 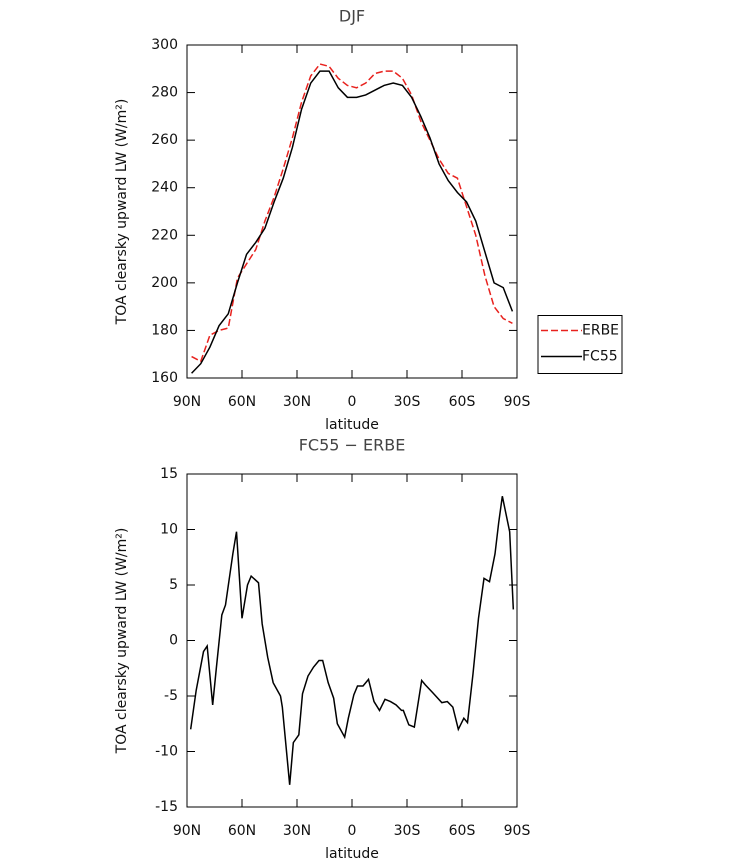 I want to click on y-tick-label: 240, so click(x=164, y=188).